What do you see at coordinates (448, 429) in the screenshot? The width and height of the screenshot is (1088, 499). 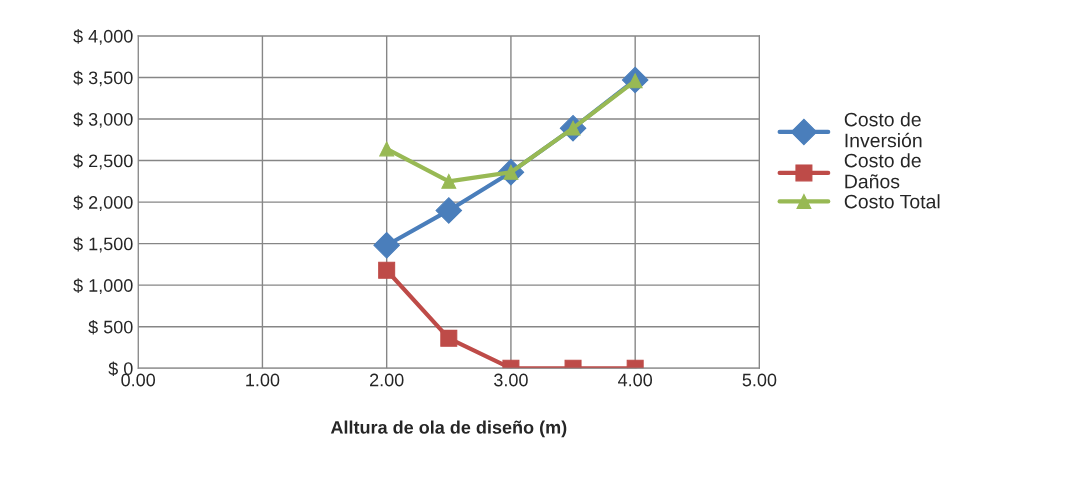 I see `x-axis-title: Alltura de ola de diseño (m)` at bounding box center [448, 429].